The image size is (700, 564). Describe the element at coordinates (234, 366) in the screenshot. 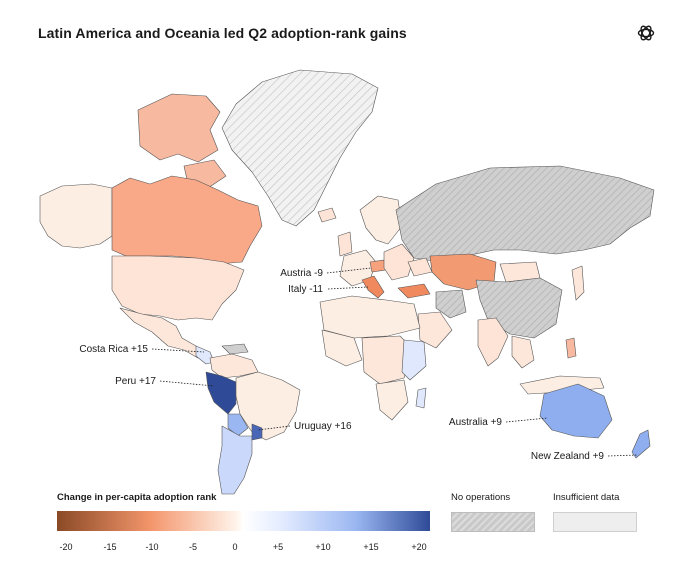

I see `region-colombia-venezuela` at that location.